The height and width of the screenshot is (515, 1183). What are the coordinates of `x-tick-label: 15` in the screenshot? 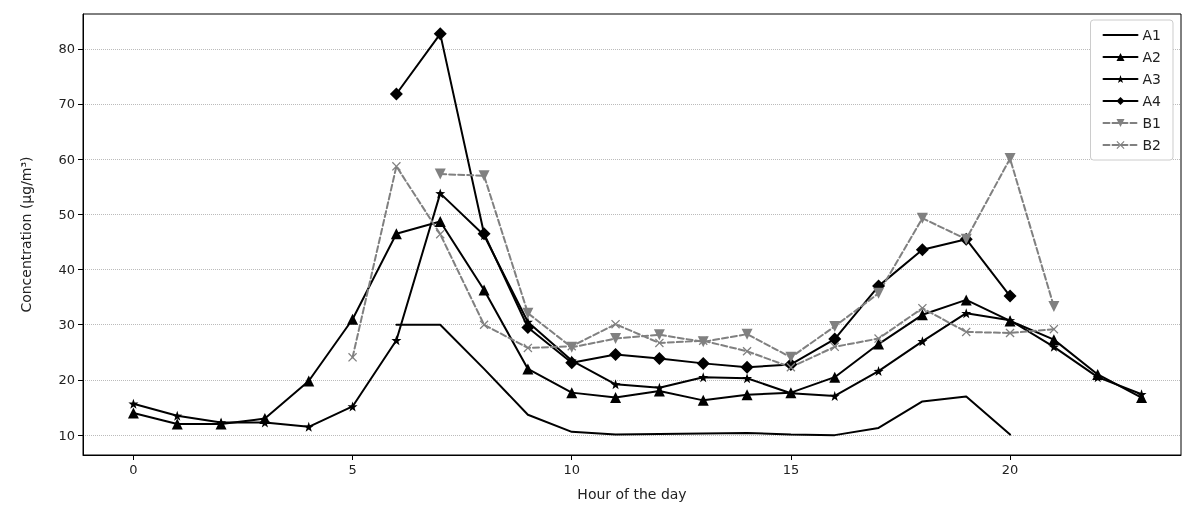 It's located at (791, 469).